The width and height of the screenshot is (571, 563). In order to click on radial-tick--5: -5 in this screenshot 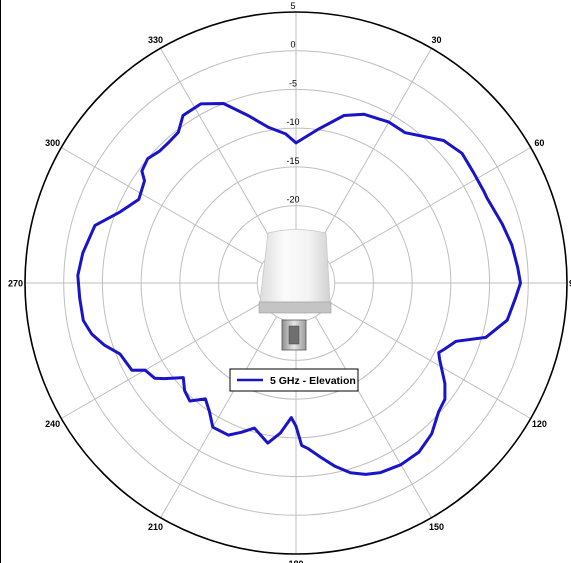, I will do `click(293, 83)`.